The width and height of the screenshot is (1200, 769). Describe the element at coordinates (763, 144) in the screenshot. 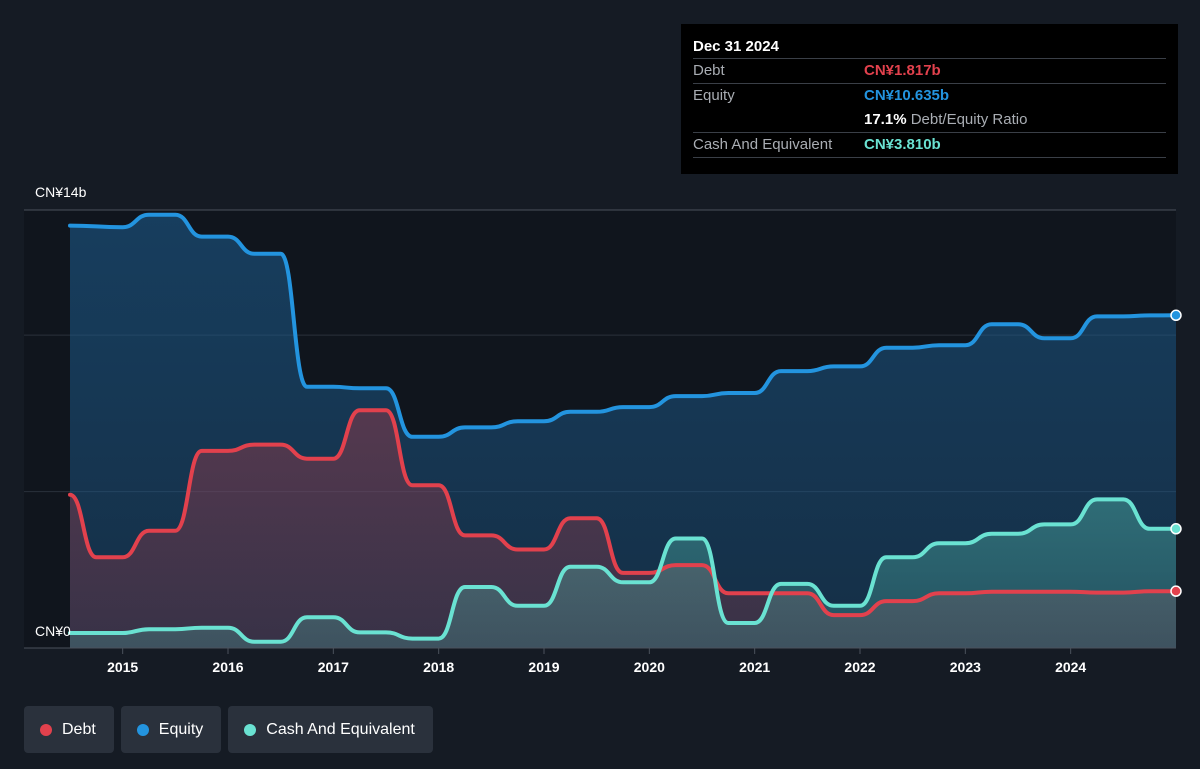

I see `tooltip-cash-label: Cash And Equivalent` at that location.